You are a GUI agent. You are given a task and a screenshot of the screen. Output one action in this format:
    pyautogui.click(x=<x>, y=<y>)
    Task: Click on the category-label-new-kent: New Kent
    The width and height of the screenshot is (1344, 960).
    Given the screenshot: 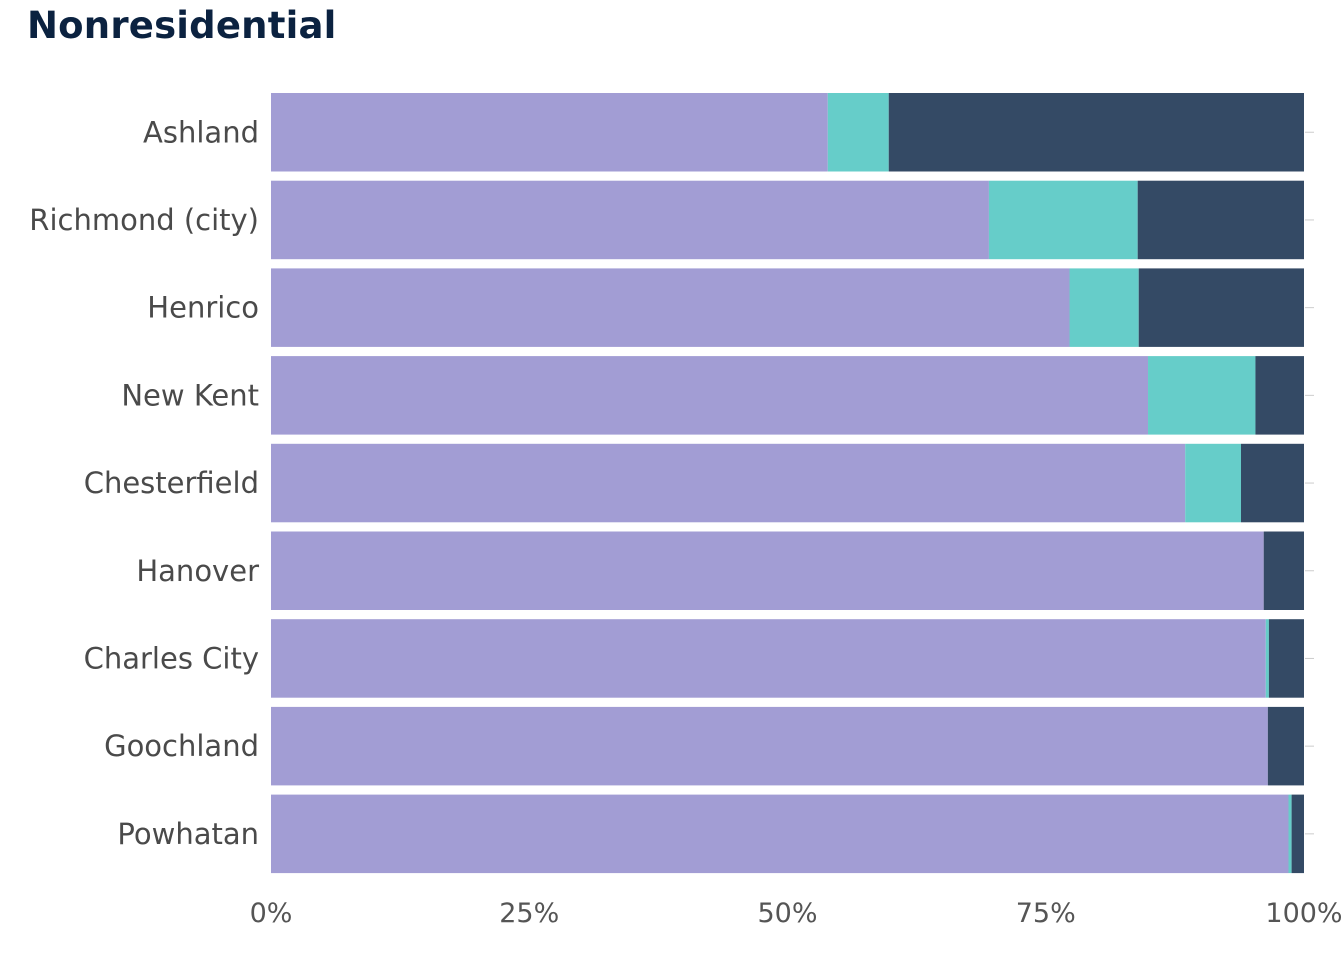 What is the action you would take?
    pyautogui.click(x=190, y=395)
    